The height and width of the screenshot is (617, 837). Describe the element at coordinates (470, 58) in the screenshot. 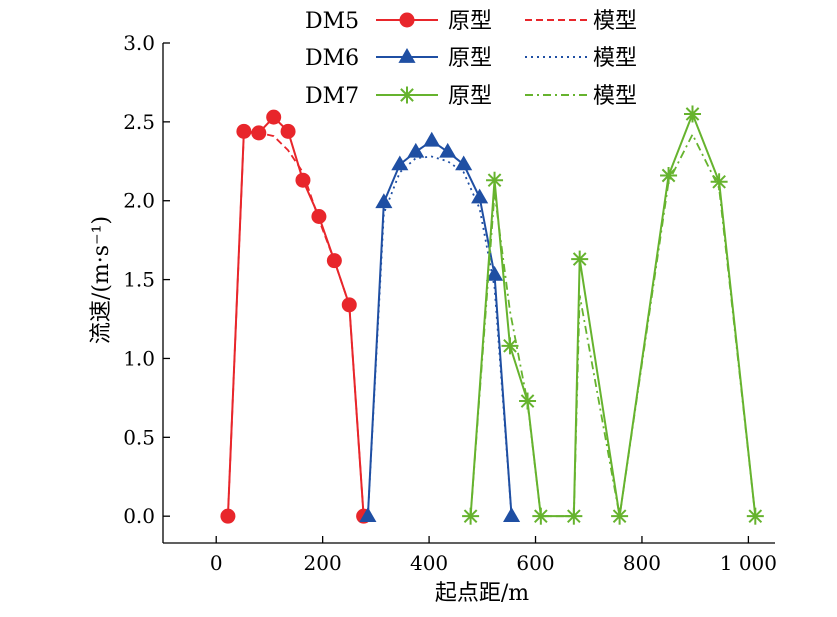

I see `legend-prototype-label-dm6: 原型` at that location.